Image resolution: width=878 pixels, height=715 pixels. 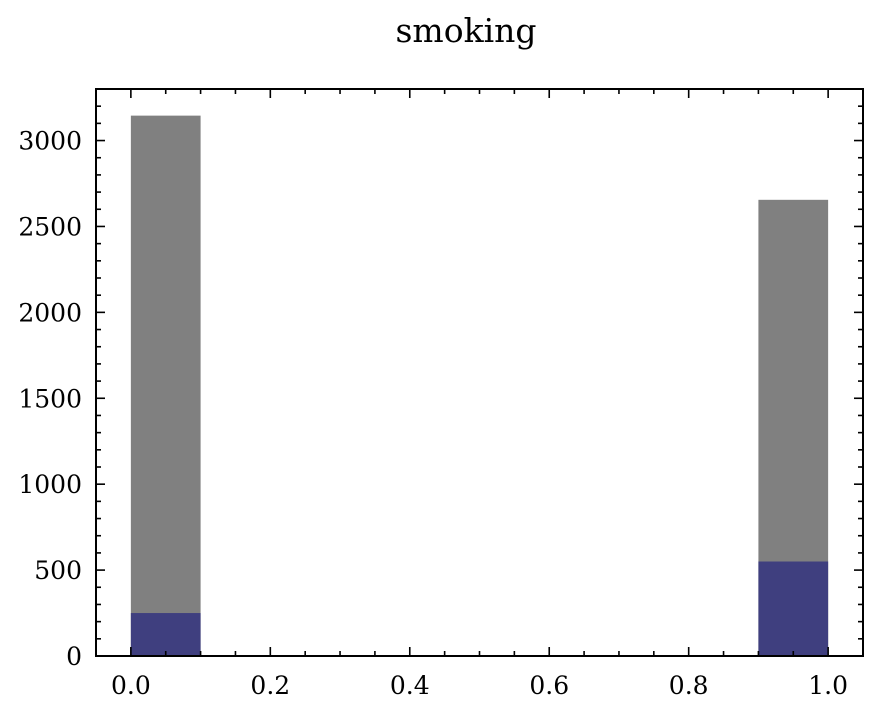 What do you see at coordinates (465, 30) in the screenshot?
I see `chart-title: smoking` at bounding box center [465, 30].